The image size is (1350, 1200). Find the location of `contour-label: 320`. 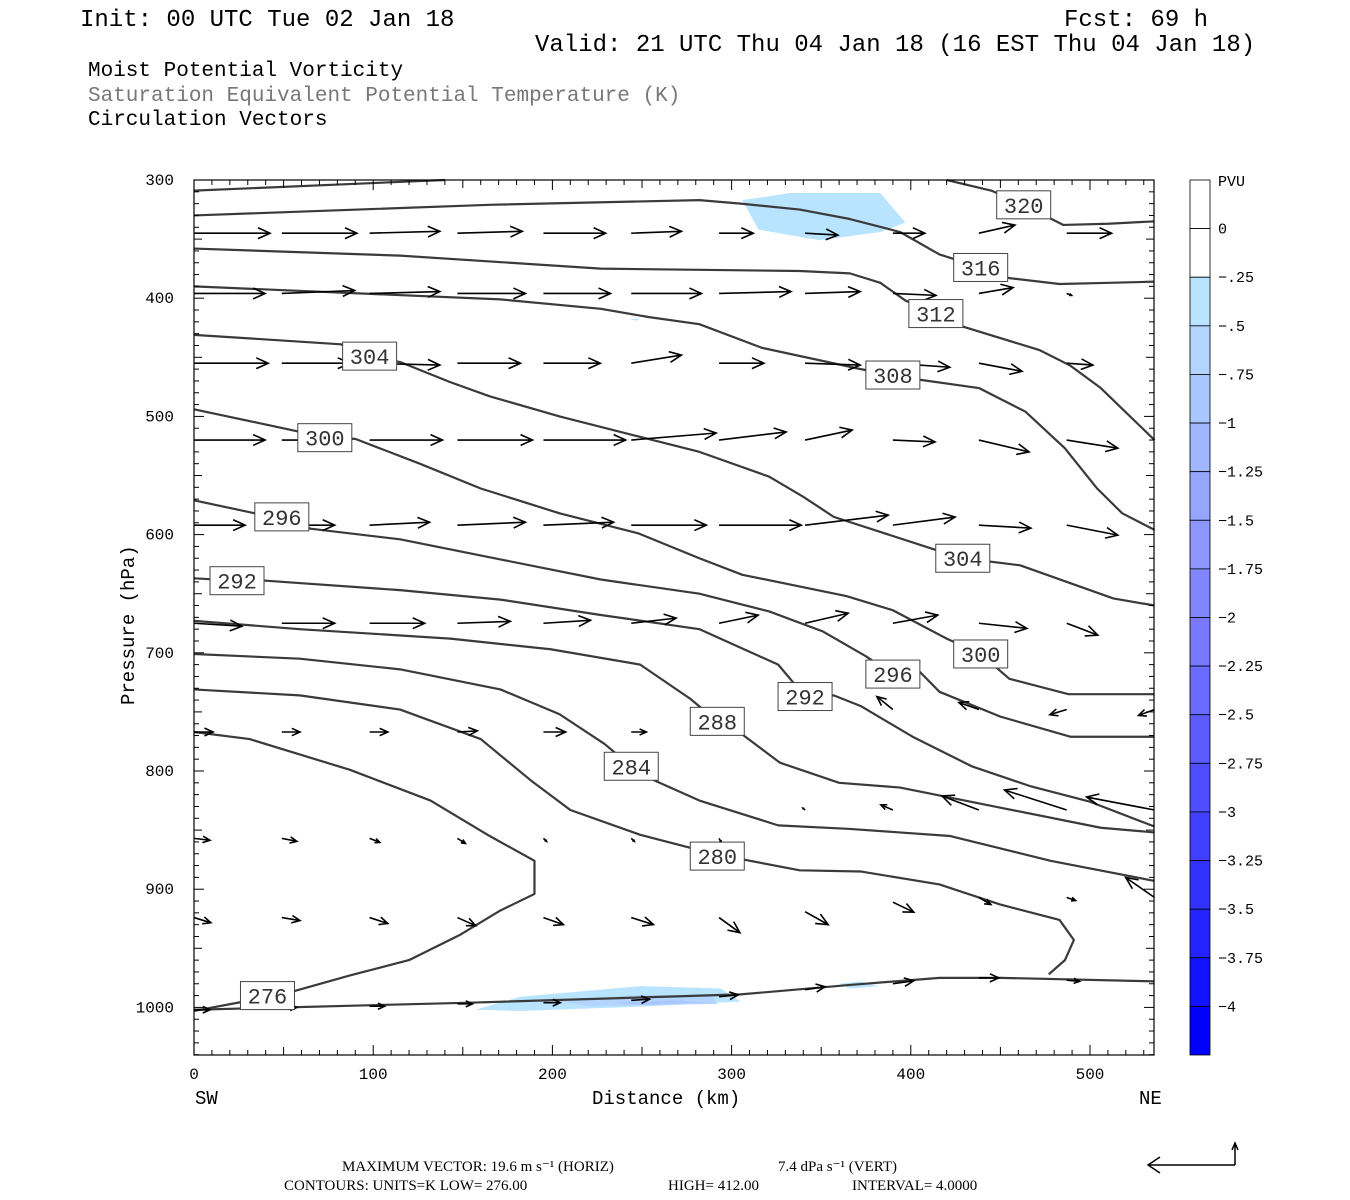

contour-label: 320 is located at coordinates (1024, 207).